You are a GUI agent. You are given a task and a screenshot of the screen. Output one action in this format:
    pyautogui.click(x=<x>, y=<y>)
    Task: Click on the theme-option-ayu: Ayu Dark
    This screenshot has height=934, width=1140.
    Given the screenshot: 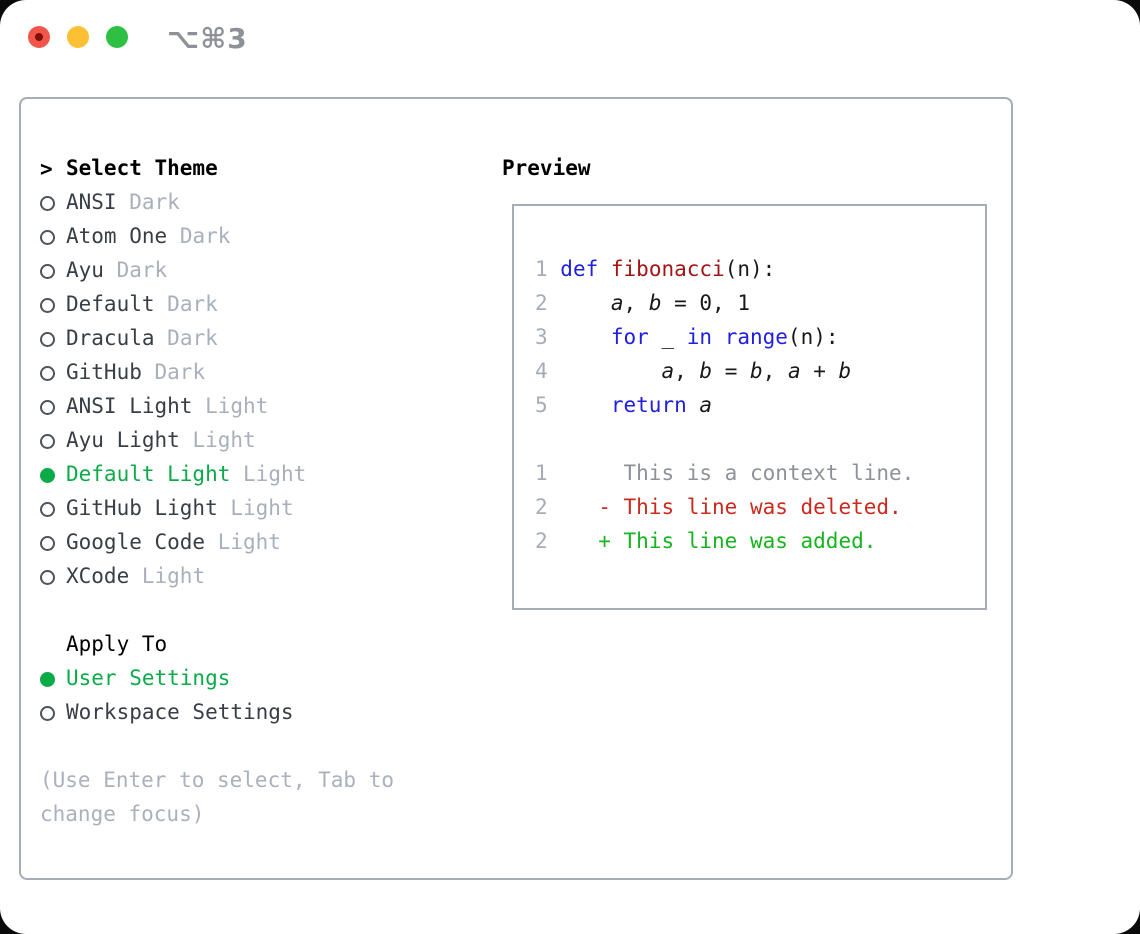 What is the action you would take?
    pyautogui.click(x=250, y=270)
    